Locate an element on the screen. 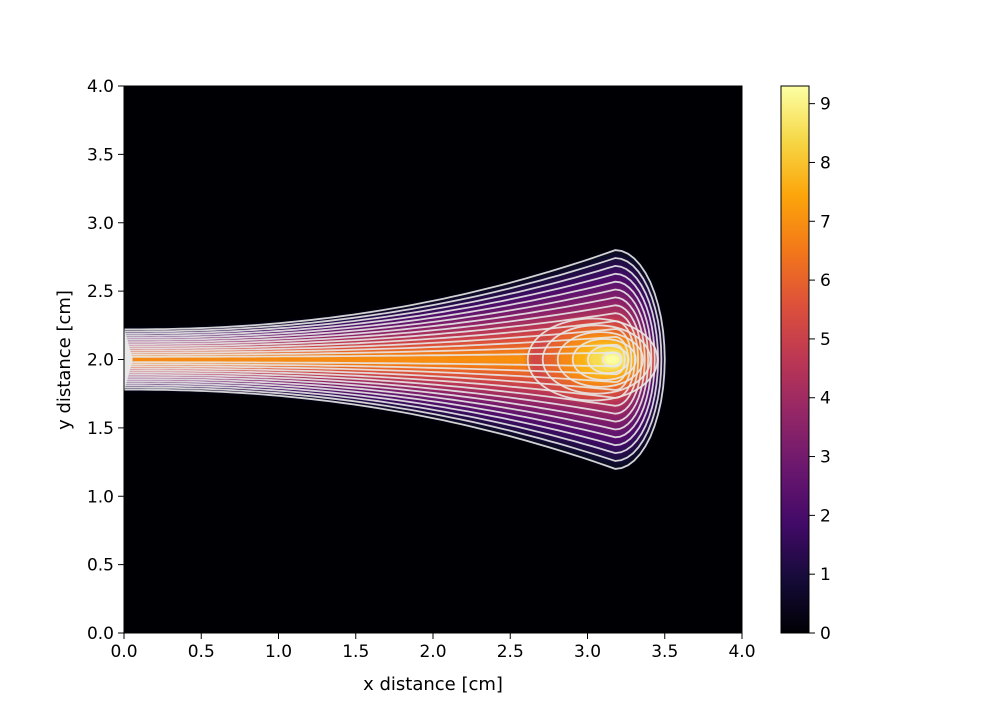  y-tick-label: 0.5 is located at coordinates (100, 566).